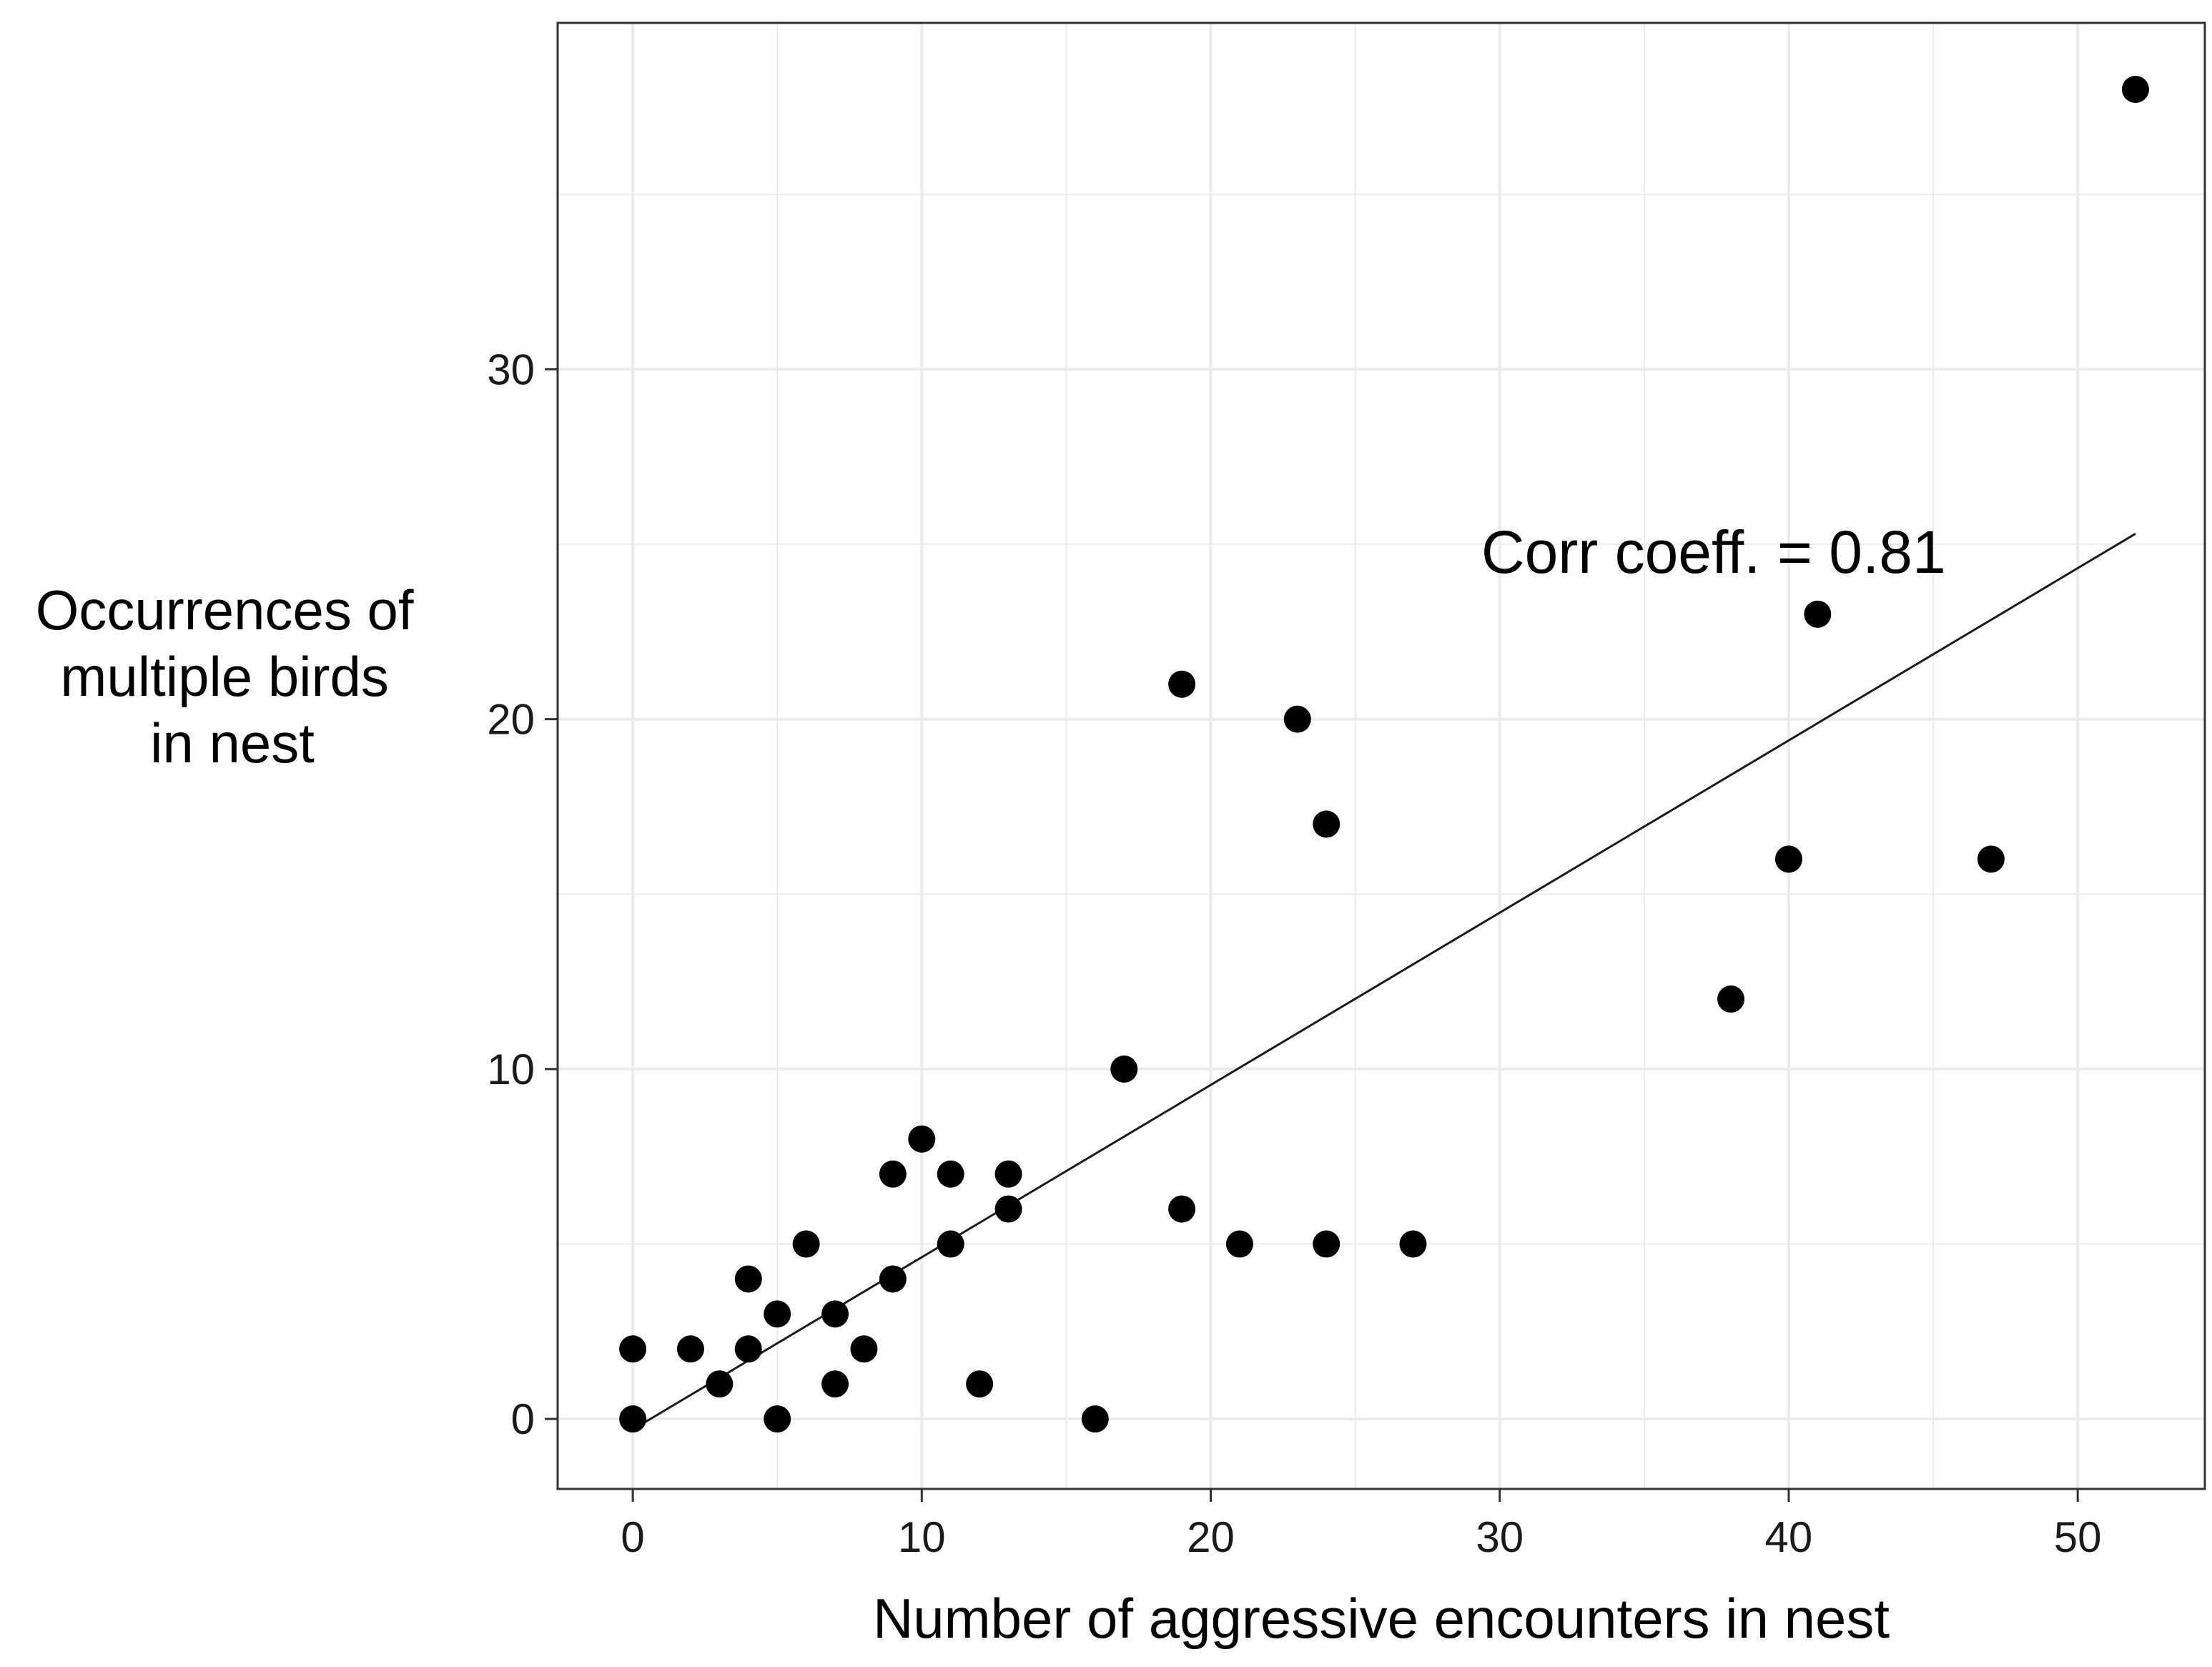  Describe the element at coordinates (522, 894) in the screenshot. I see `y-axis-ticks: 0 10 20 30` at that location.